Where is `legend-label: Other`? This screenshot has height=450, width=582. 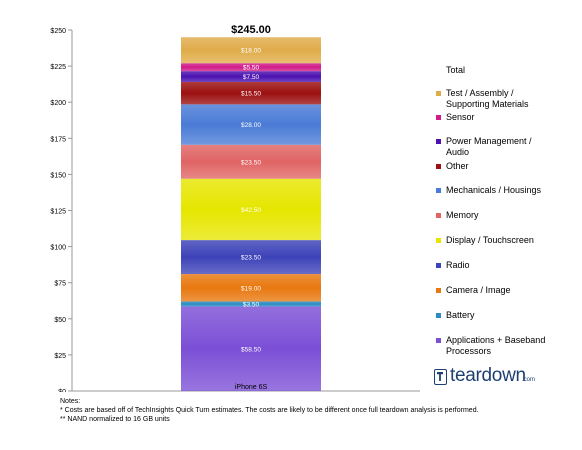 legend-label: Other is located at coordinates (457, 166).